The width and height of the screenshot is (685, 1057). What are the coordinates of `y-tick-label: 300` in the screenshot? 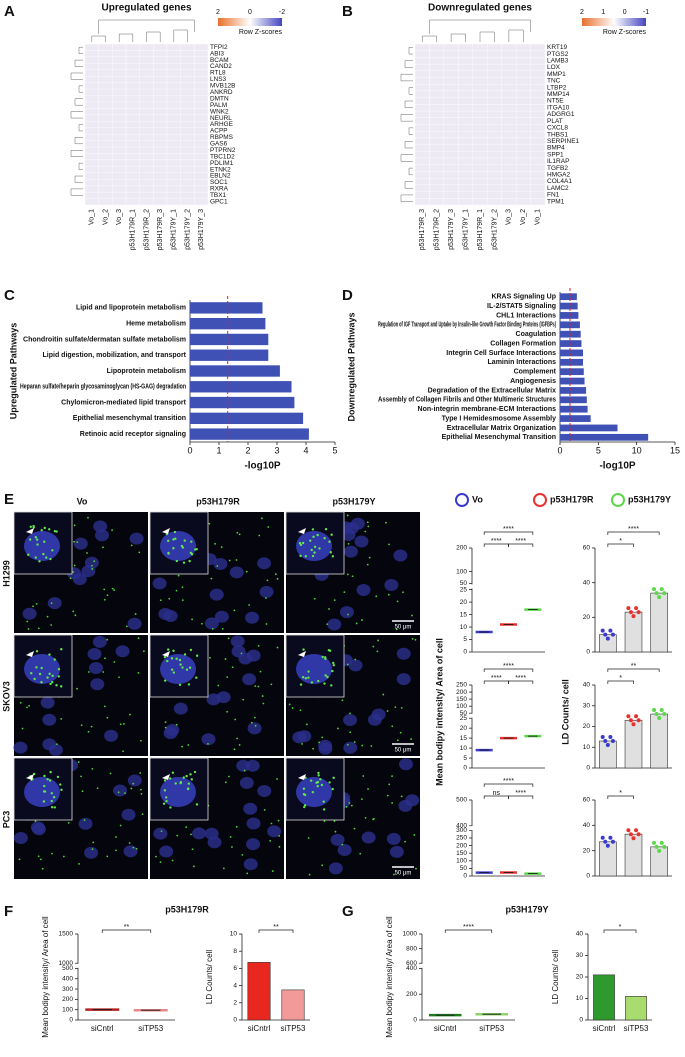 It's located at (461, 830).